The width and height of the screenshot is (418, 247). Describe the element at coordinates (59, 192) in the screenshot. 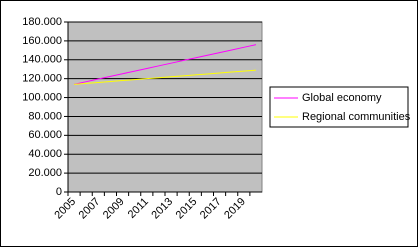

I see `y-tick-label: 0` at that location.